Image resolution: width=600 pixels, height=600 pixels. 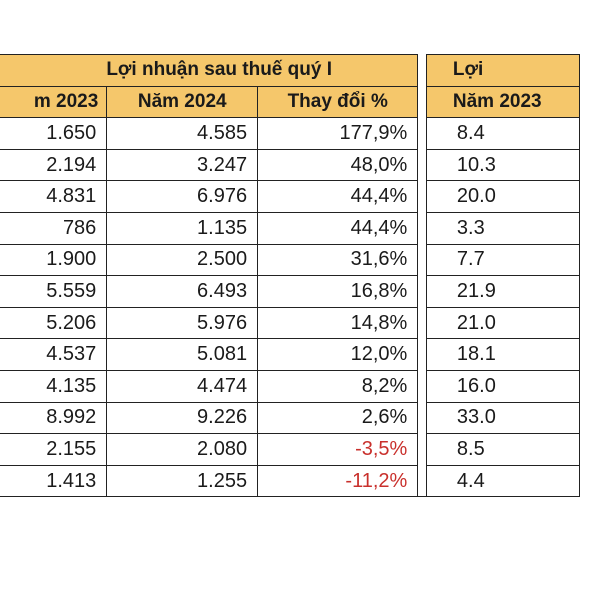 I want to click on cell-2023: 4.135, so click(x=54, y=386).